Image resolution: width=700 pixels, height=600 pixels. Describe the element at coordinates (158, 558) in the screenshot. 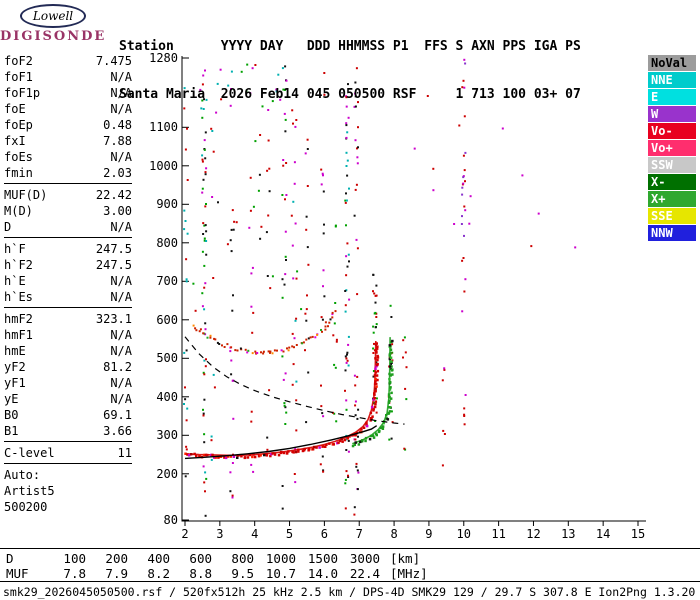

I see `distance-row-value: 400` at that location.